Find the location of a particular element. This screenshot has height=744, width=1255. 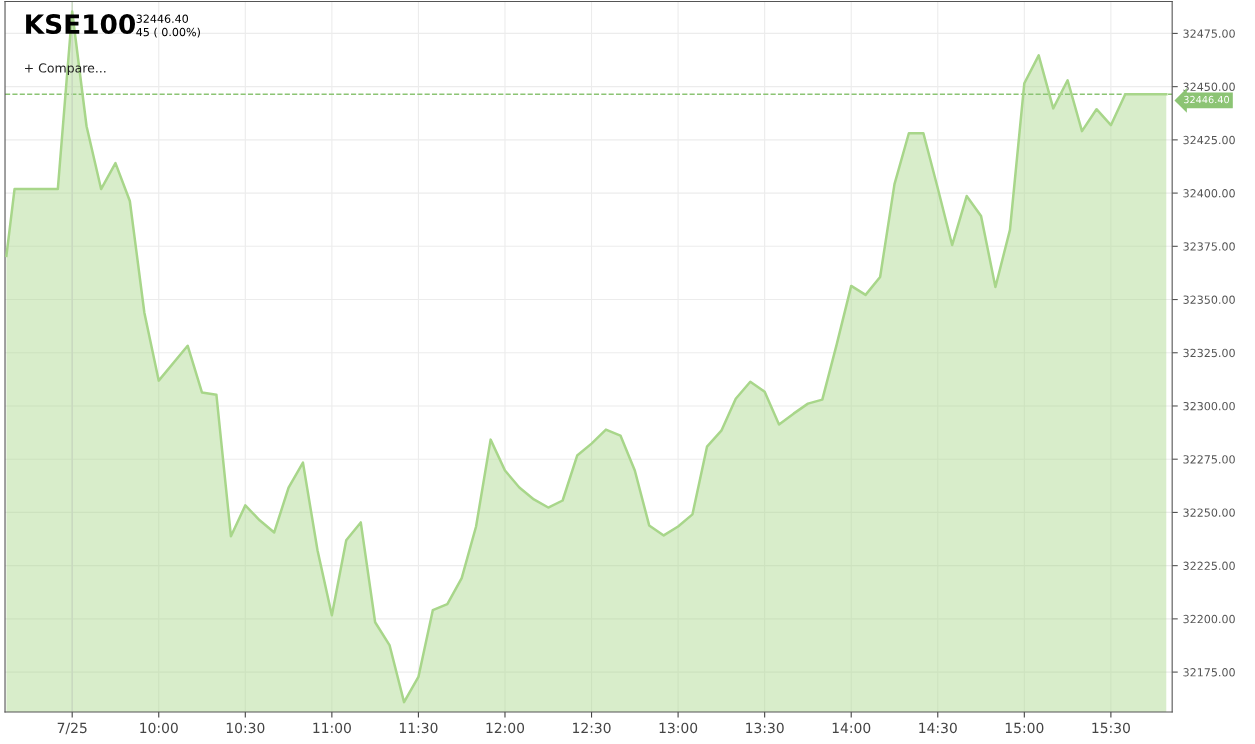

y-tick-label: 32200.00 is located at coordinates (1209, 619).